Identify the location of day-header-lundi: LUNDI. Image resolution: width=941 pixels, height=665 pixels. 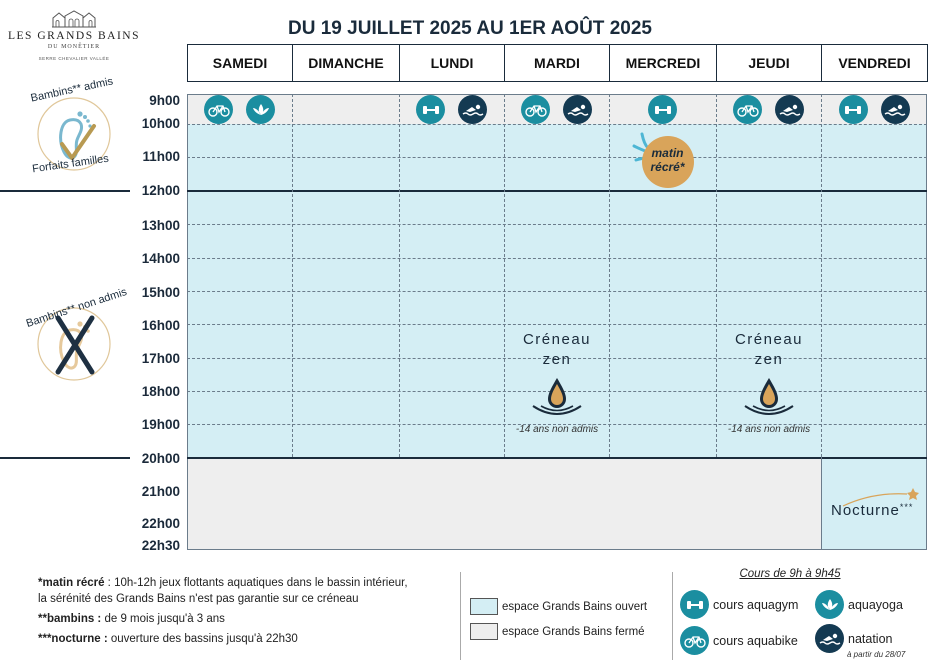
(452, 63).